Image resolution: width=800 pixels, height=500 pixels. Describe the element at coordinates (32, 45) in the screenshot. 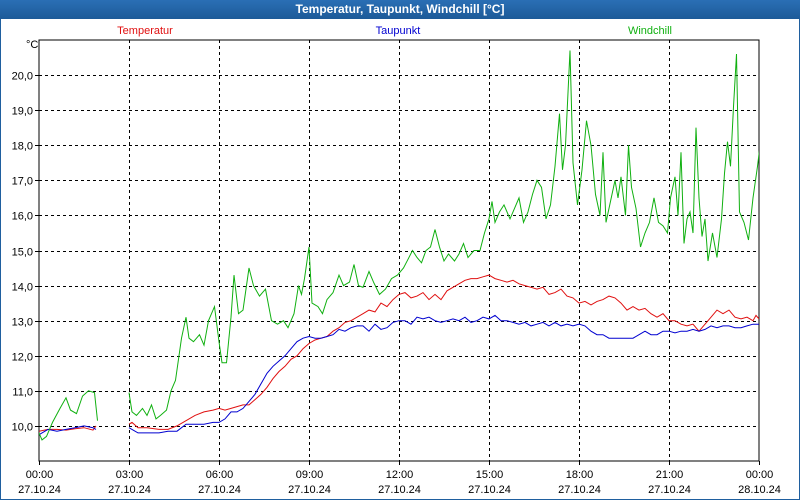

I see `y-axis-unit-label: °C` at that location.